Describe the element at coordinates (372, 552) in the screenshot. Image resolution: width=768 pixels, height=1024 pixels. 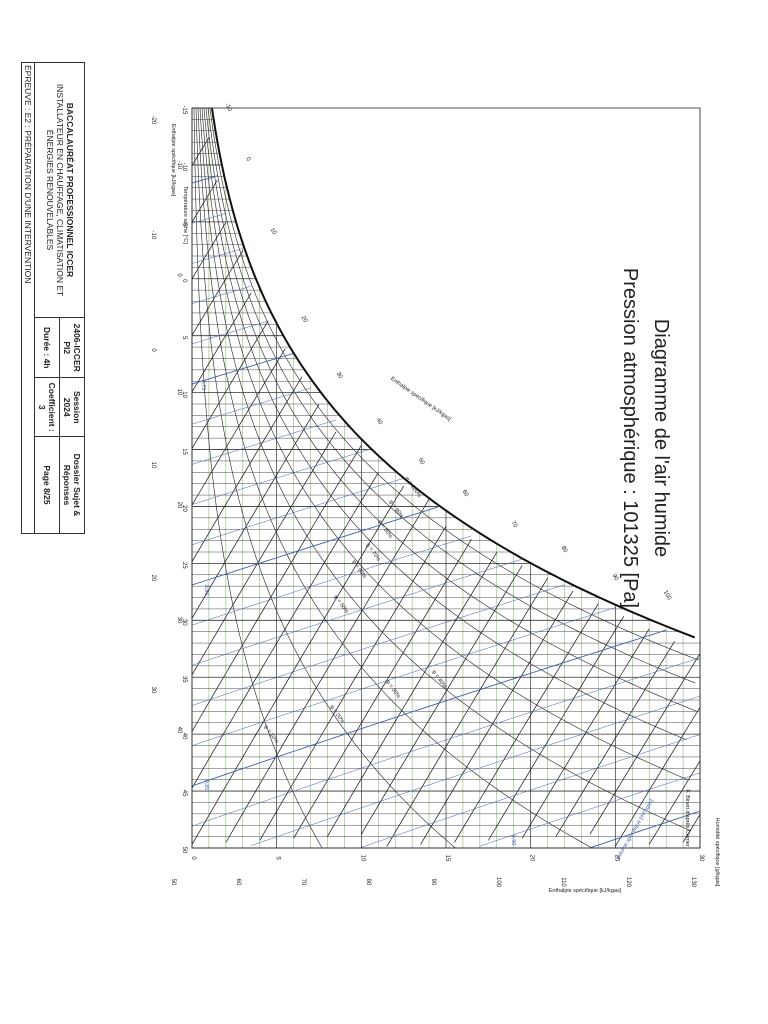
I see `rh-label: φ = 70%` at that location.